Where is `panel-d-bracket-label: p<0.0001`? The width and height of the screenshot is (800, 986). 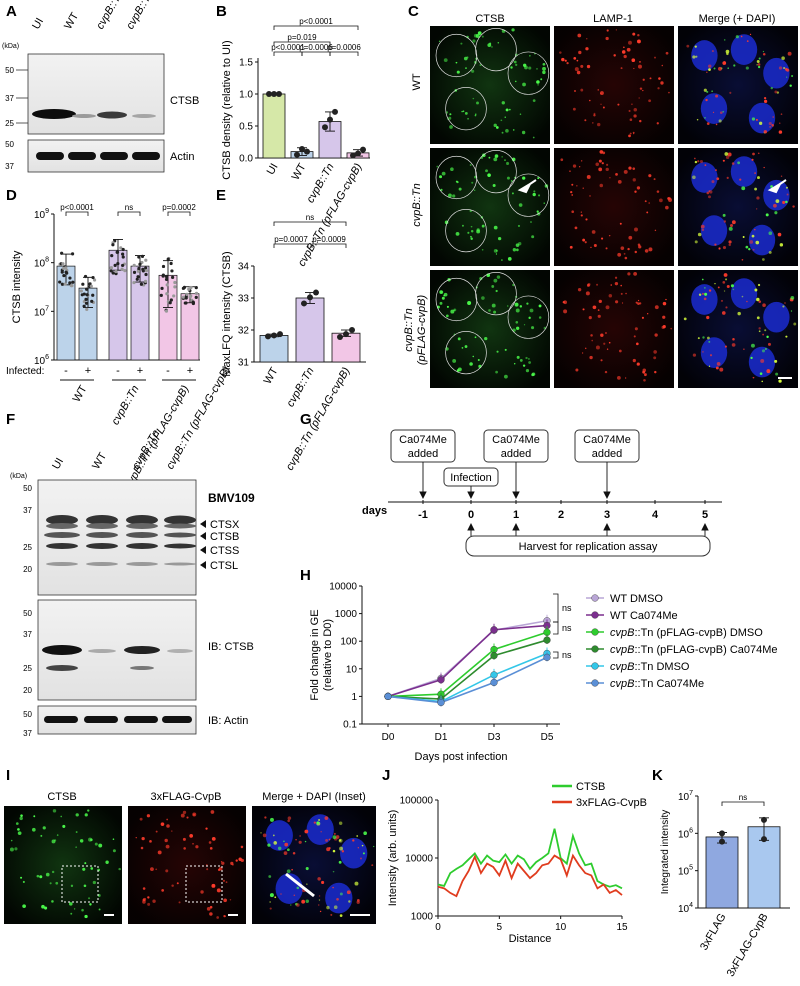 panel-d-bracket-label: p<0.0001 is located at coordinates (77, 207).